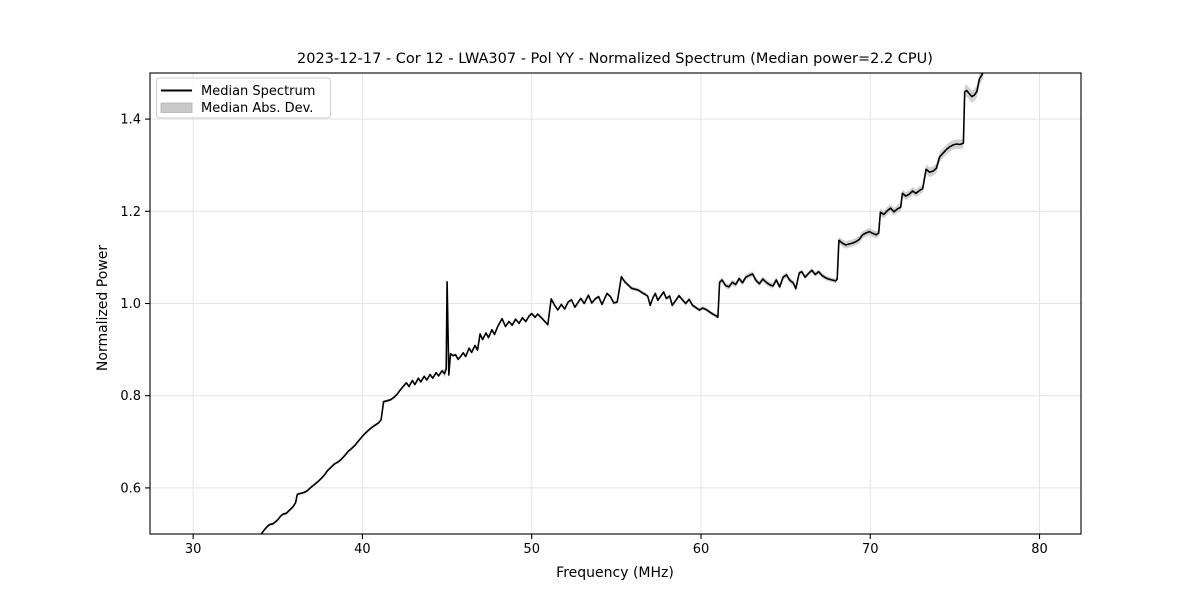  What do you see at coordinates (193, 549) in the screenshot?
I see `x-tick-label: 30` at bounding box center [193, 549].